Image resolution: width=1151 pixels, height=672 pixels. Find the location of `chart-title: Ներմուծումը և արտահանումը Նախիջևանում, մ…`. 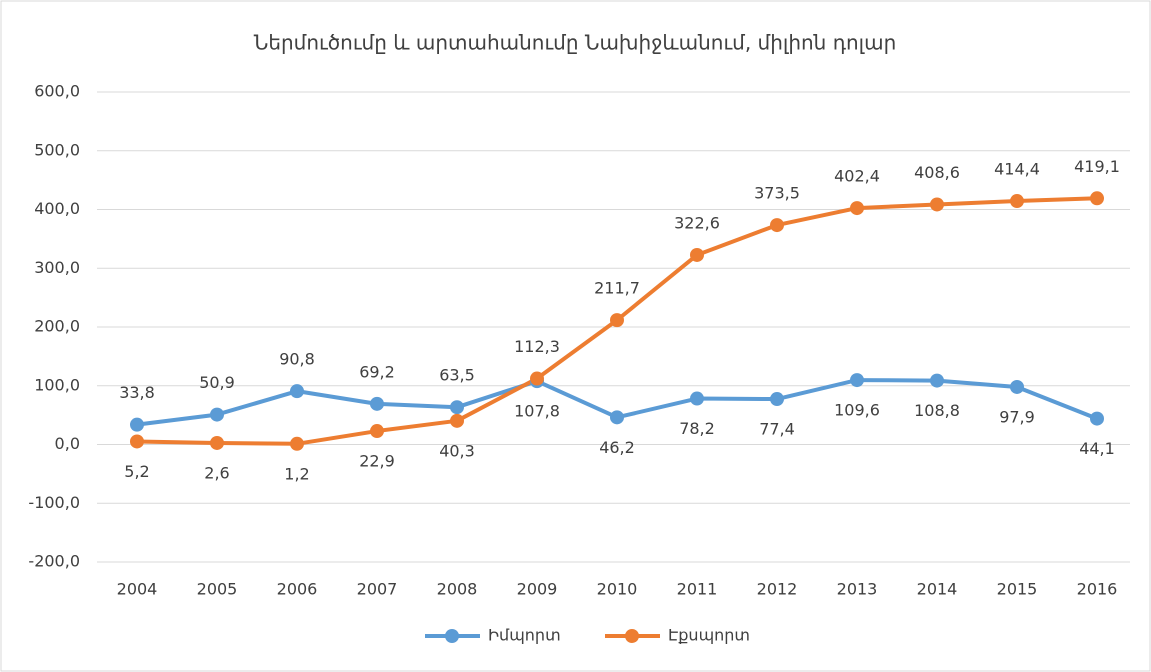

chart-title: Ներմուծումը և արտահանումը Նախիջևանում, մ… is located at coordinates (575, 43).